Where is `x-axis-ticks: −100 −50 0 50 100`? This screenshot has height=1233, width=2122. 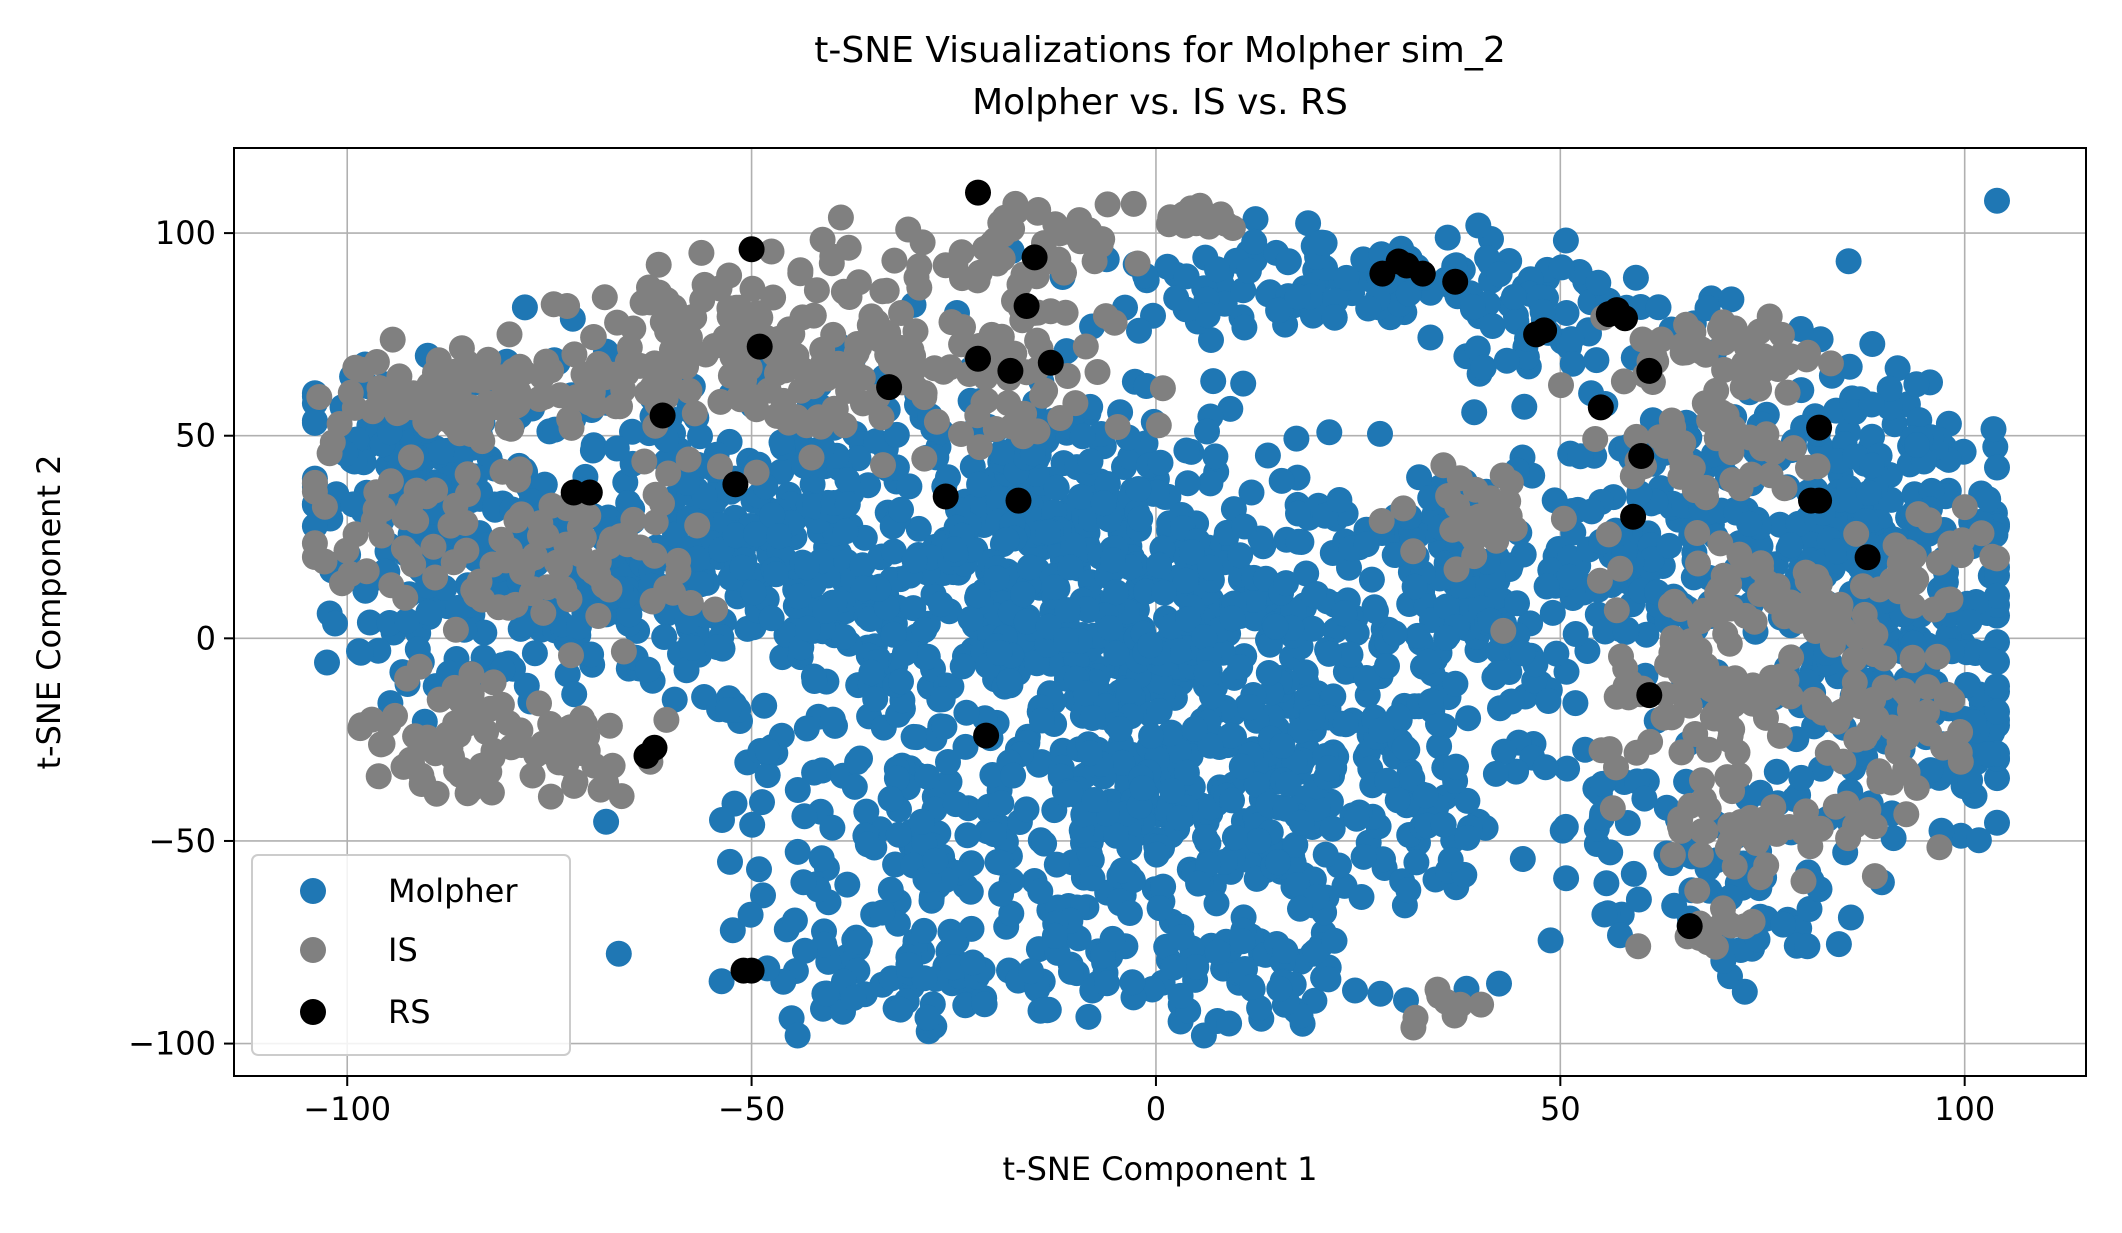
x-axis-ticks: −100 −50 0 50 100 is located at coordinates (1149, 1102).